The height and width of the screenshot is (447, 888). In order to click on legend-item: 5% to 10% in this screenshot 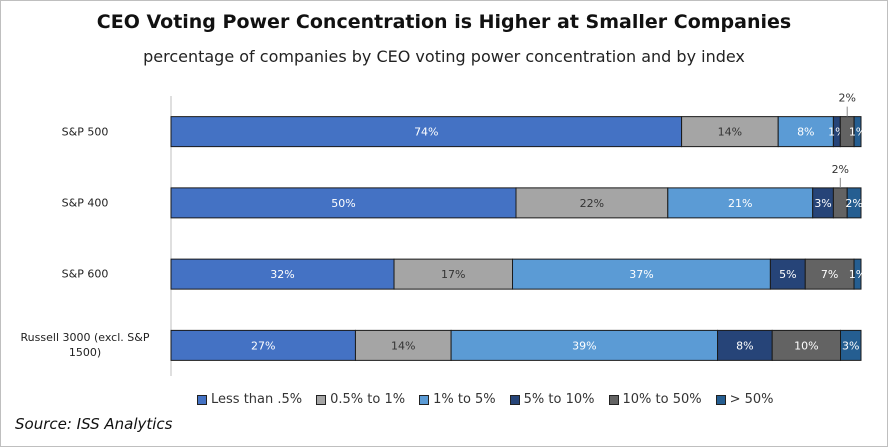, I will do `click(552, 399)`.